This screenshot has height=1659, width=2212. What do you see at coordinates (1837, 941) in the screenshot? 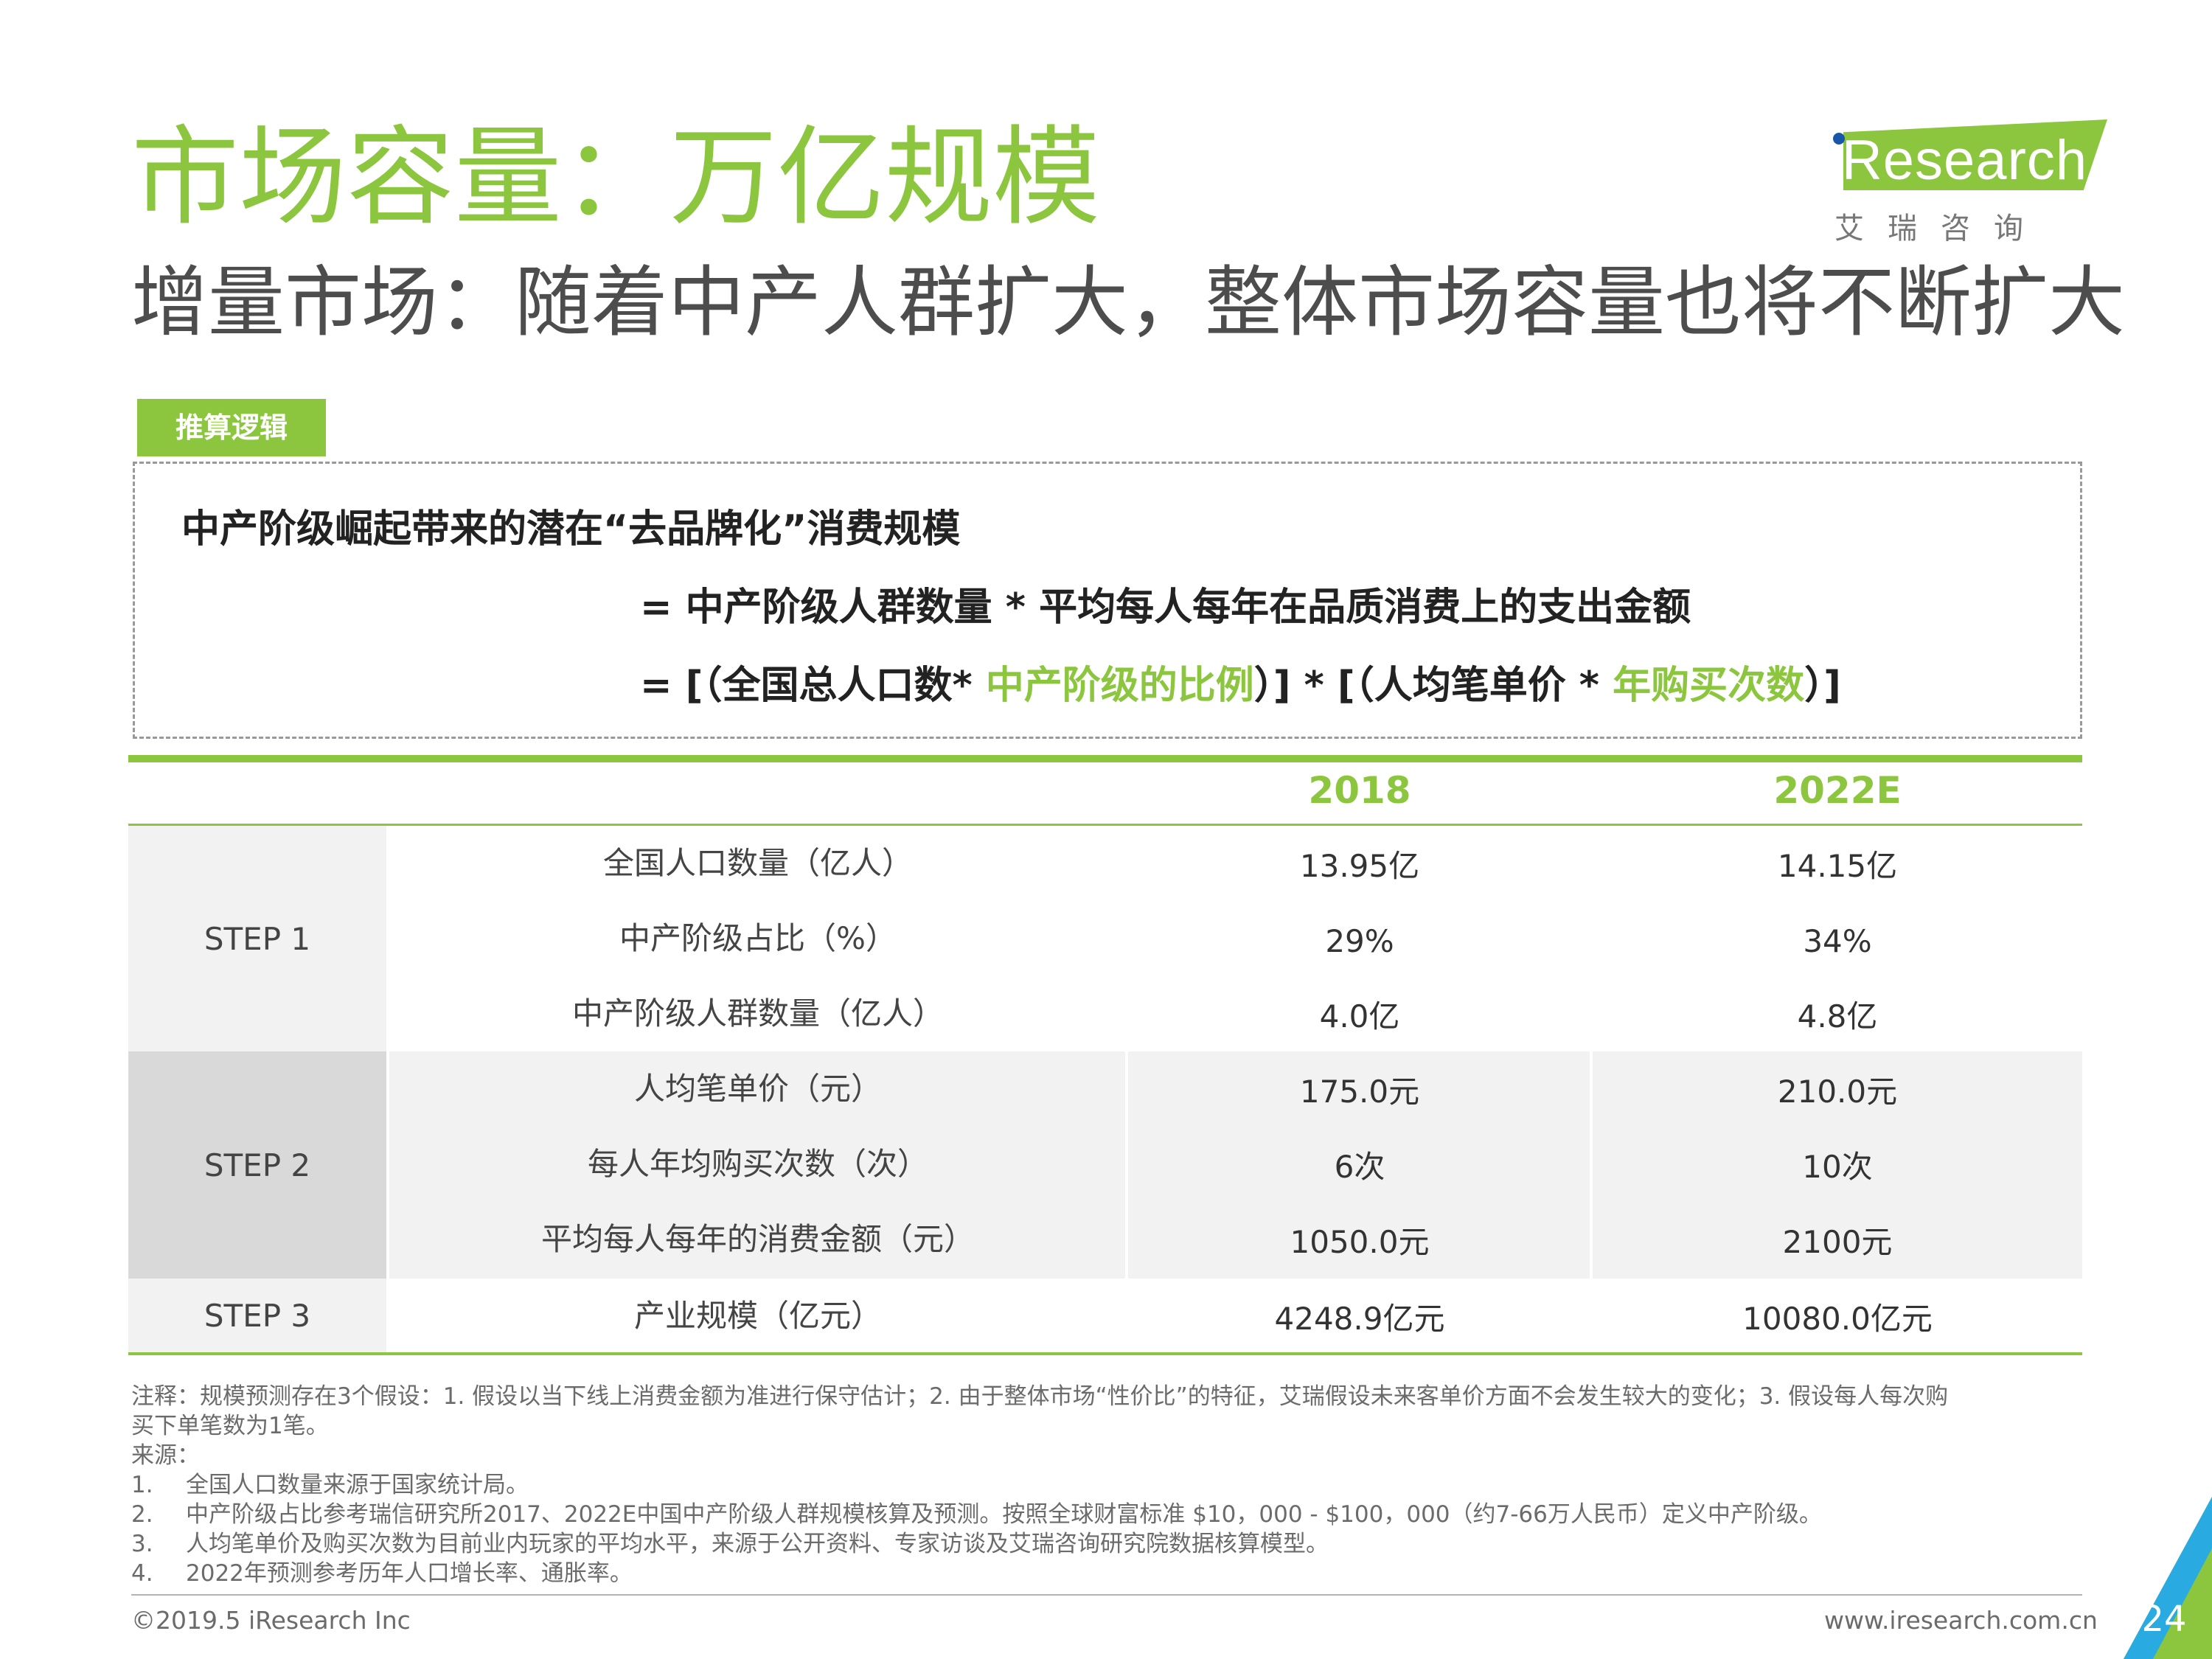
I see `value-2022e: 34%` at bounding box center [1837, 941].